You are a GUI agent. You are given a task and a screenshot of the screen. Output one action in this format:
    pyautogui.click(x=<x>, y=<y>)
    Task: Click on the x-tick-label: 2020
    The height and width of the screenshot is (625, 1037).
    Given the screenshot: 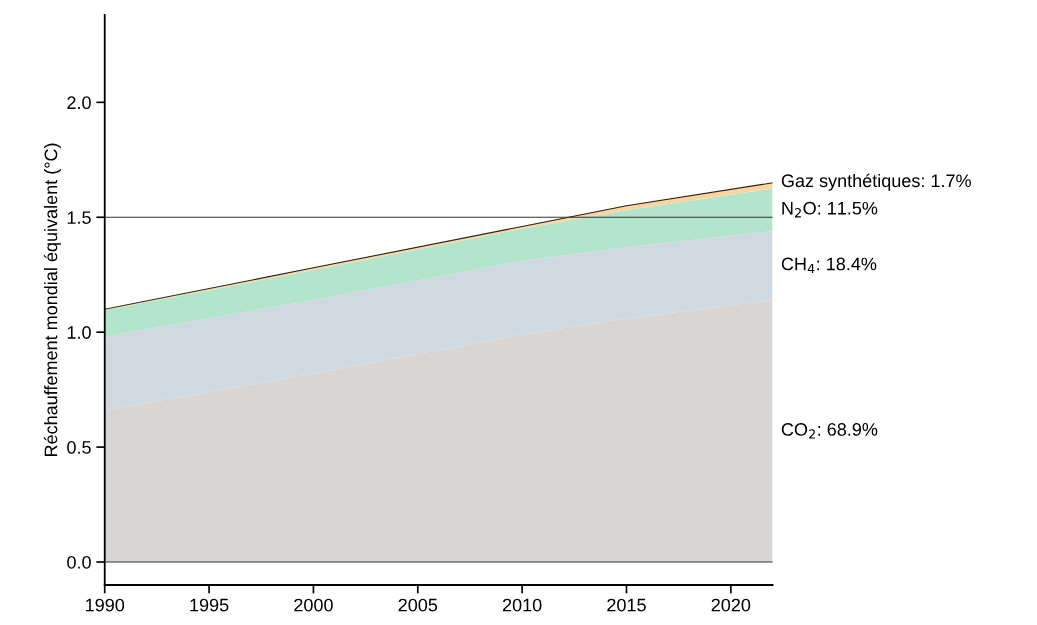 What is the action you would take?
    pyautogui.click(x=731, y=605)
    